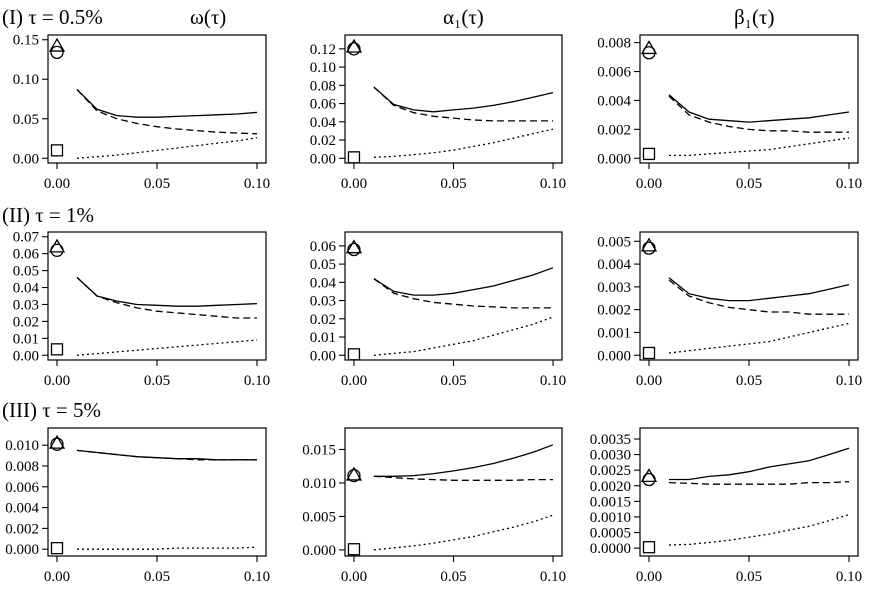 The image size is (886, 591). What do you see at coordinates (52, 17) in the screenshot?
I see `row-title-1: (I) τ = 0.5%` at bounding box center [52, 17].